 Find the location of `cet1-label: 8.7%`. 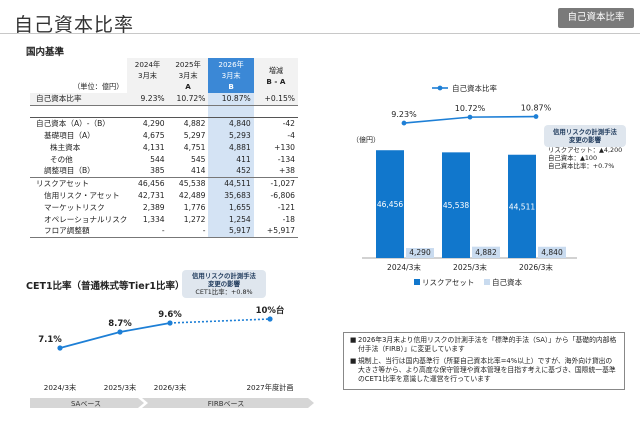

cet1-label: 8.7% is located at coordinates (120, 324).